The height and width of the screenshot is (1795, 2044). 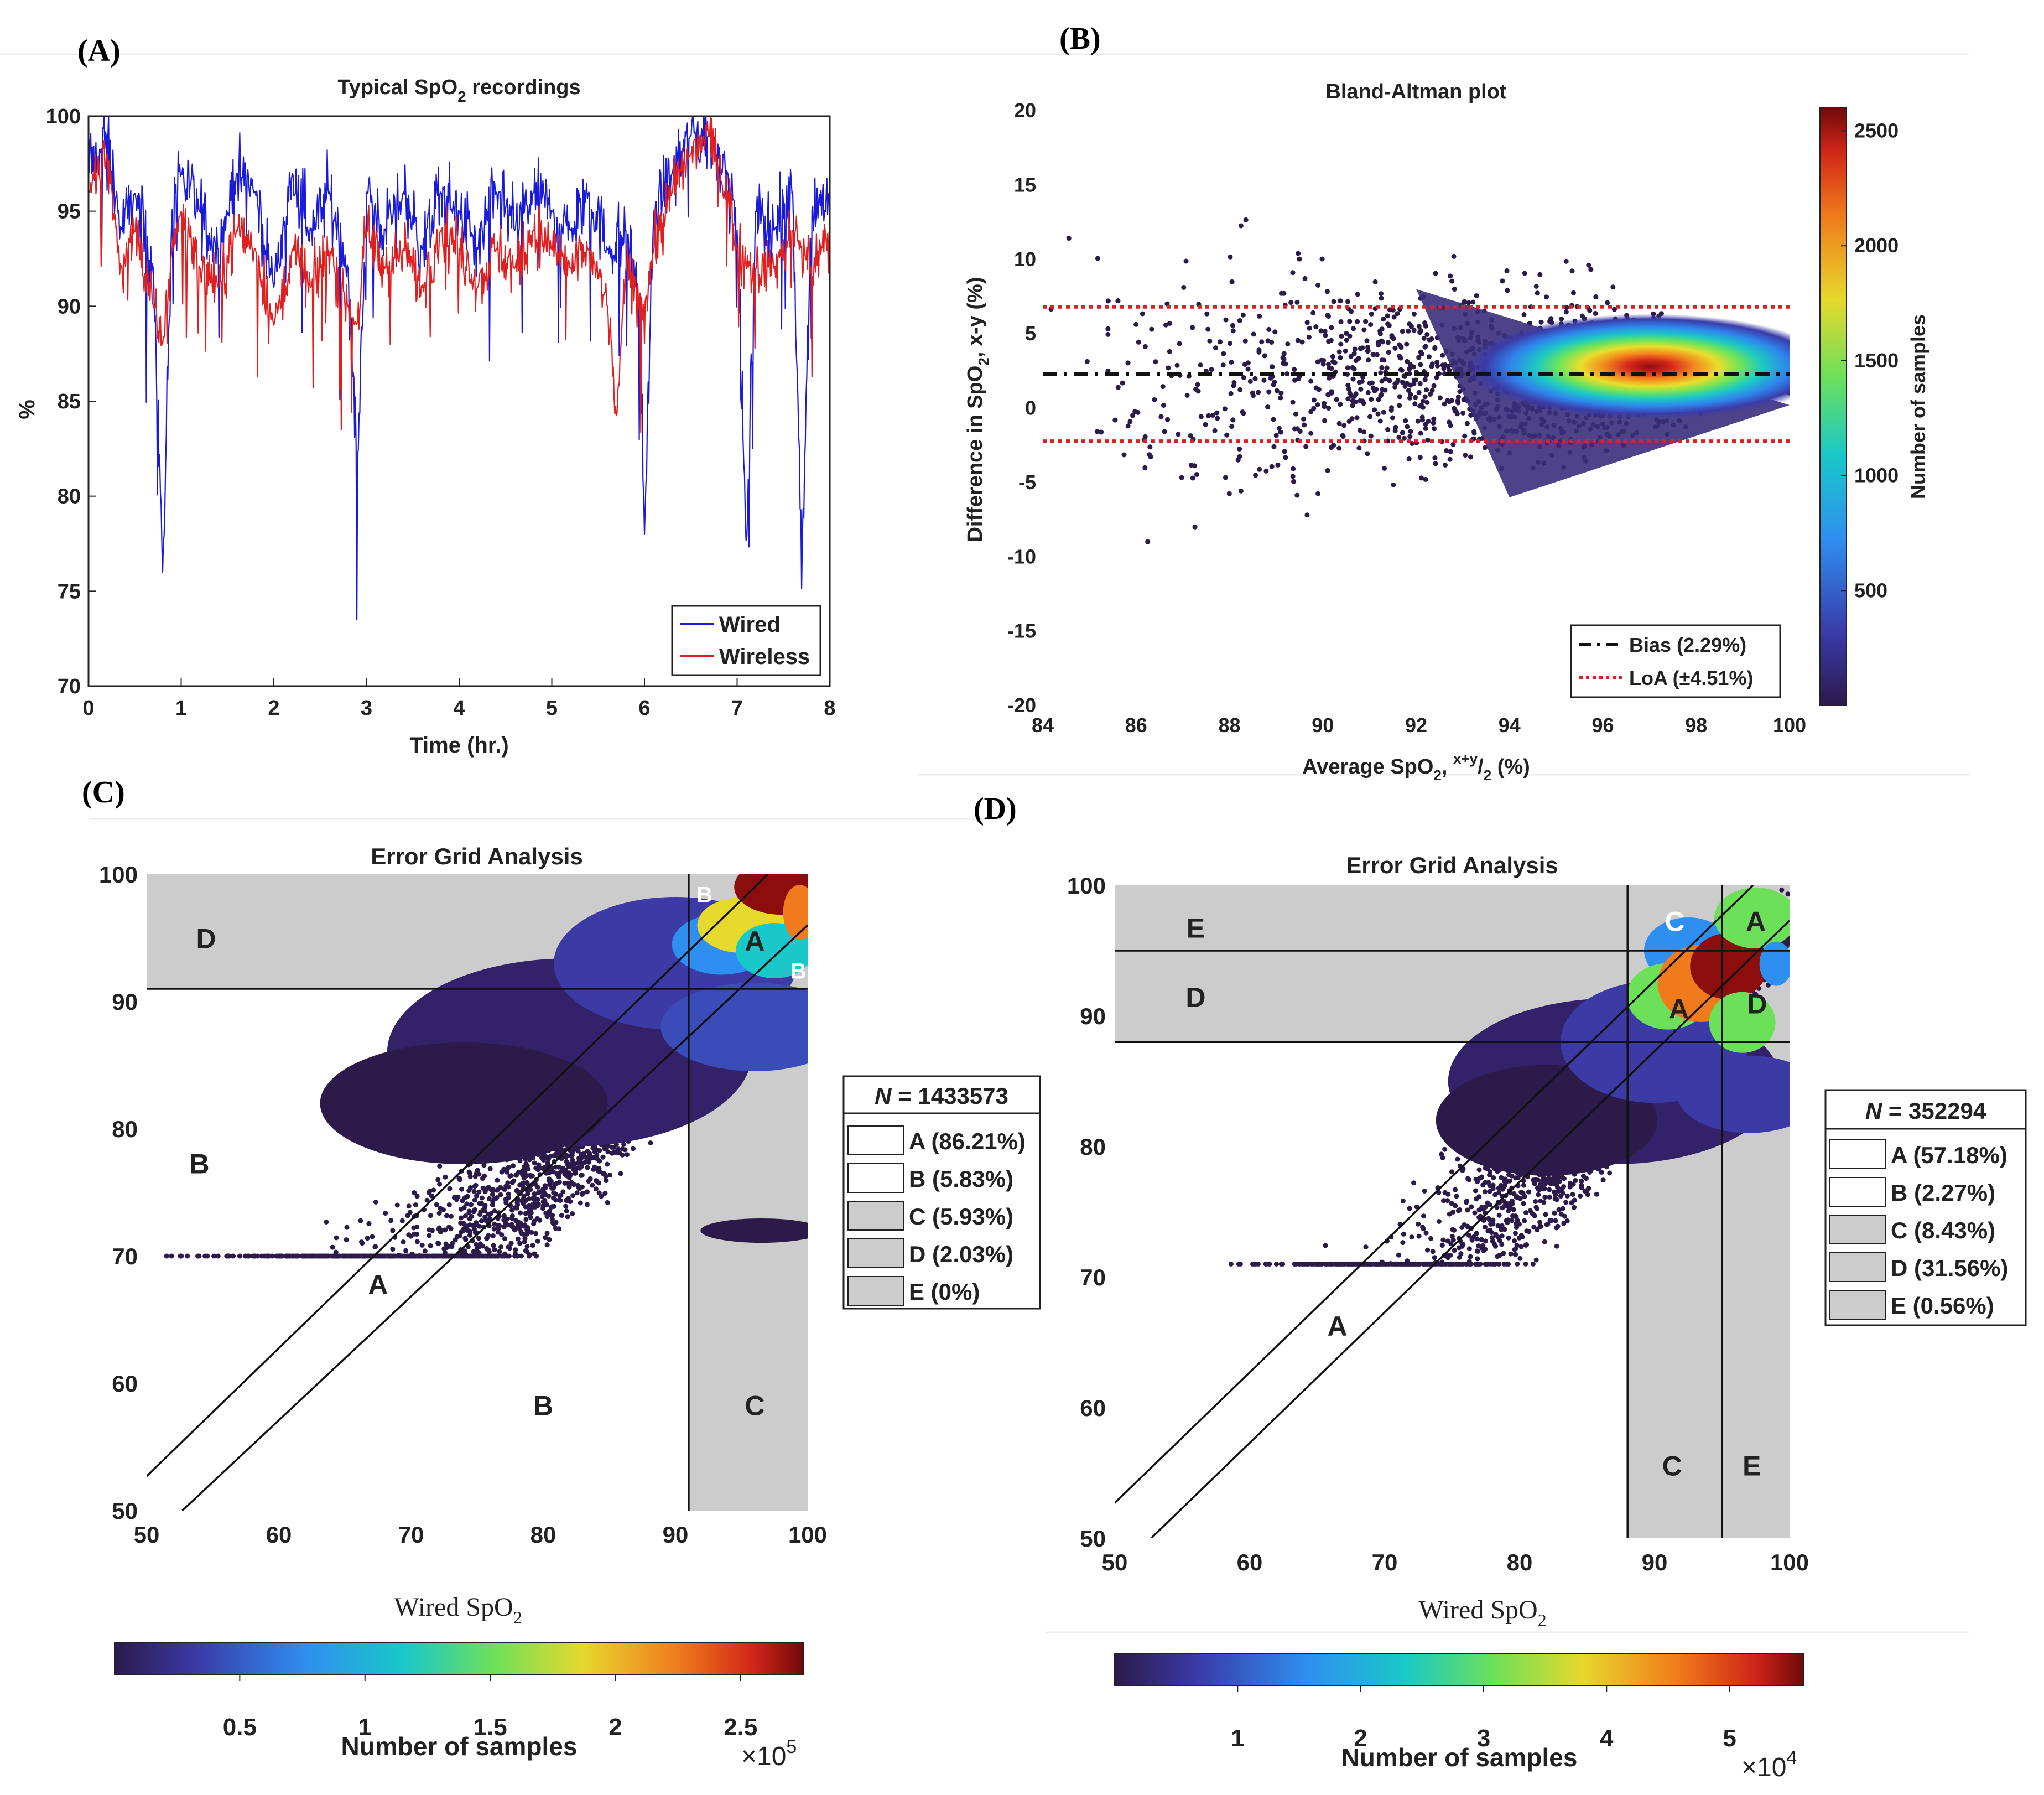 What do you see at coordinates (1030, 408) in the screenshot?
I see `y-tick-label: 0` at bounding box center [1030, 408].